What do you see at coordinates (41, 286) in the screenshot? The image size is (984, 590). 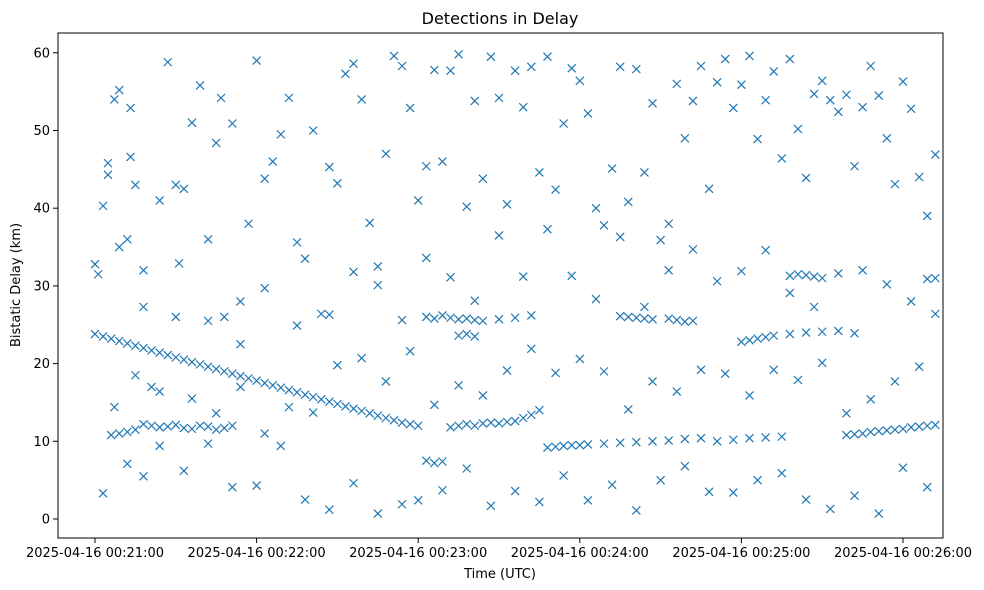 I see `y-tick-label: 30` at bounding box center [41, 286].